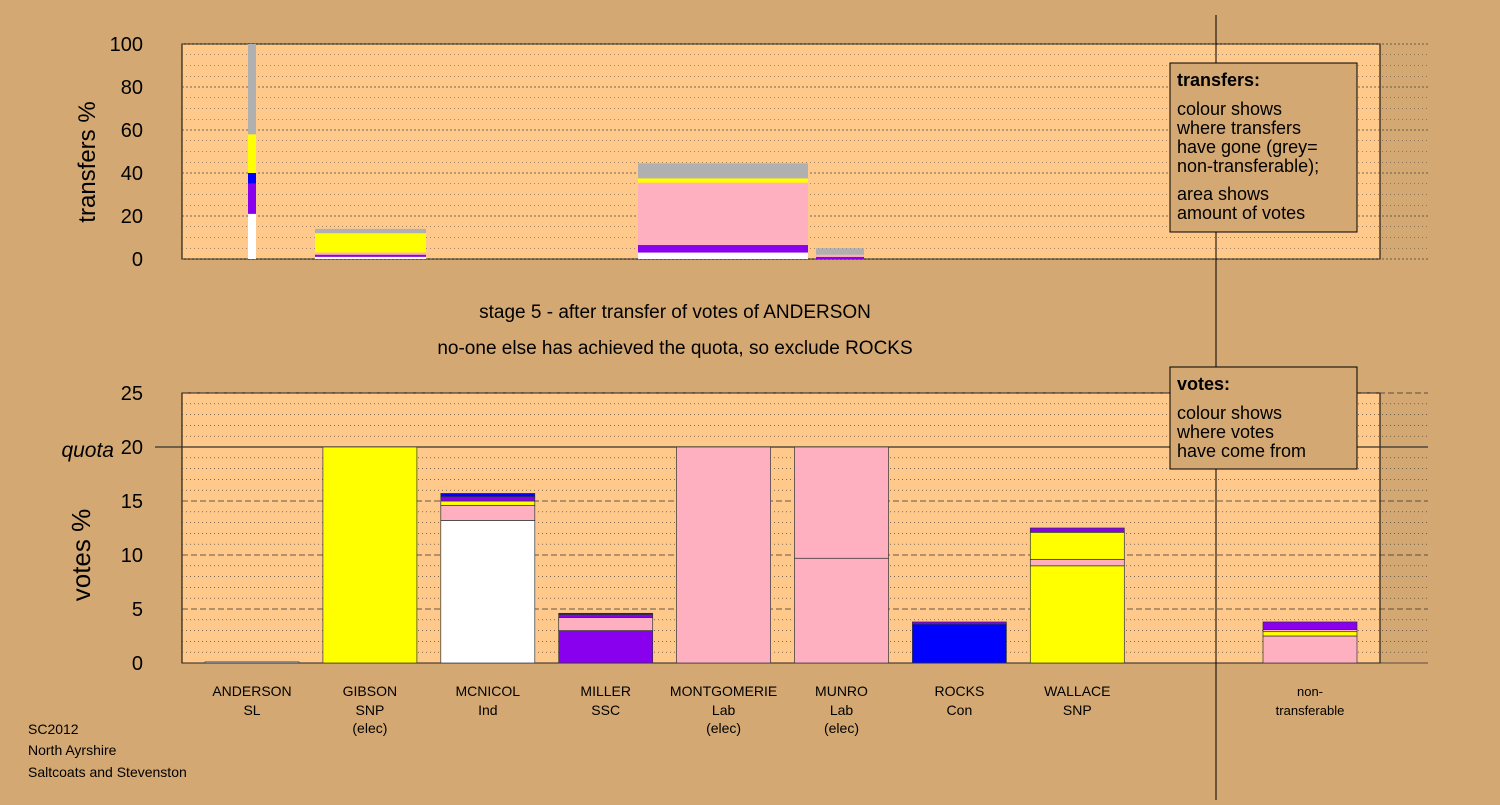 The height and width of the screenshot is (805, 1500). What do you see at coordinates (1203, 384) in the screenshot?
I see `votes-legend-title: votes:` at bounding box center [1203, 384].